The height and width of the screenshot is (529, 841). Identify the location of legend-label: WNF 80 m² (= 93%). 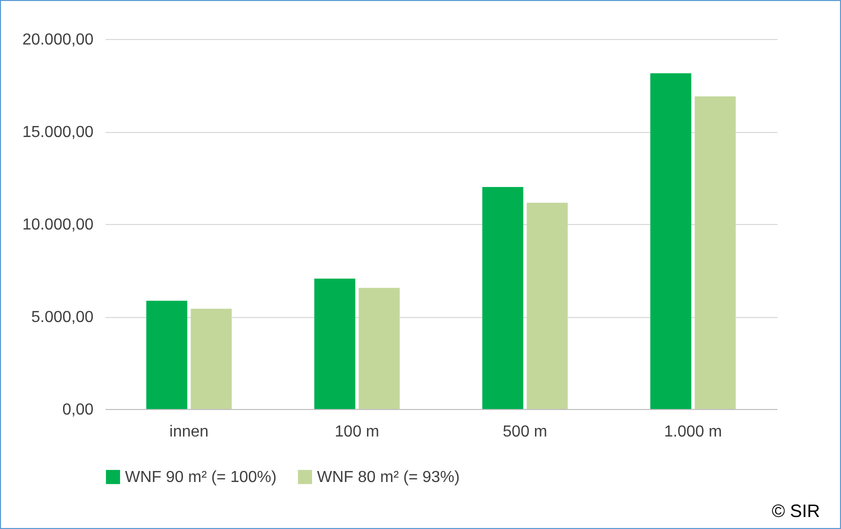
(388, 477).